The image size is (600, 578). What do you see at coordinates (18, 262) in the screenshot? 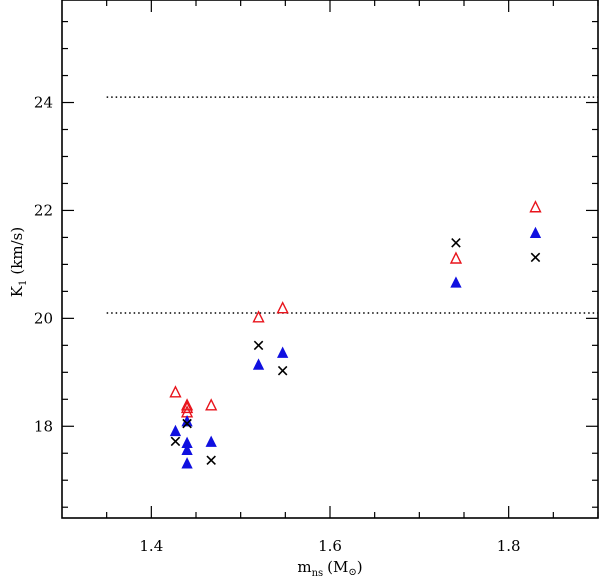
I see `y-axis-title: K1(km/s)` at bounding box center [18, 262].